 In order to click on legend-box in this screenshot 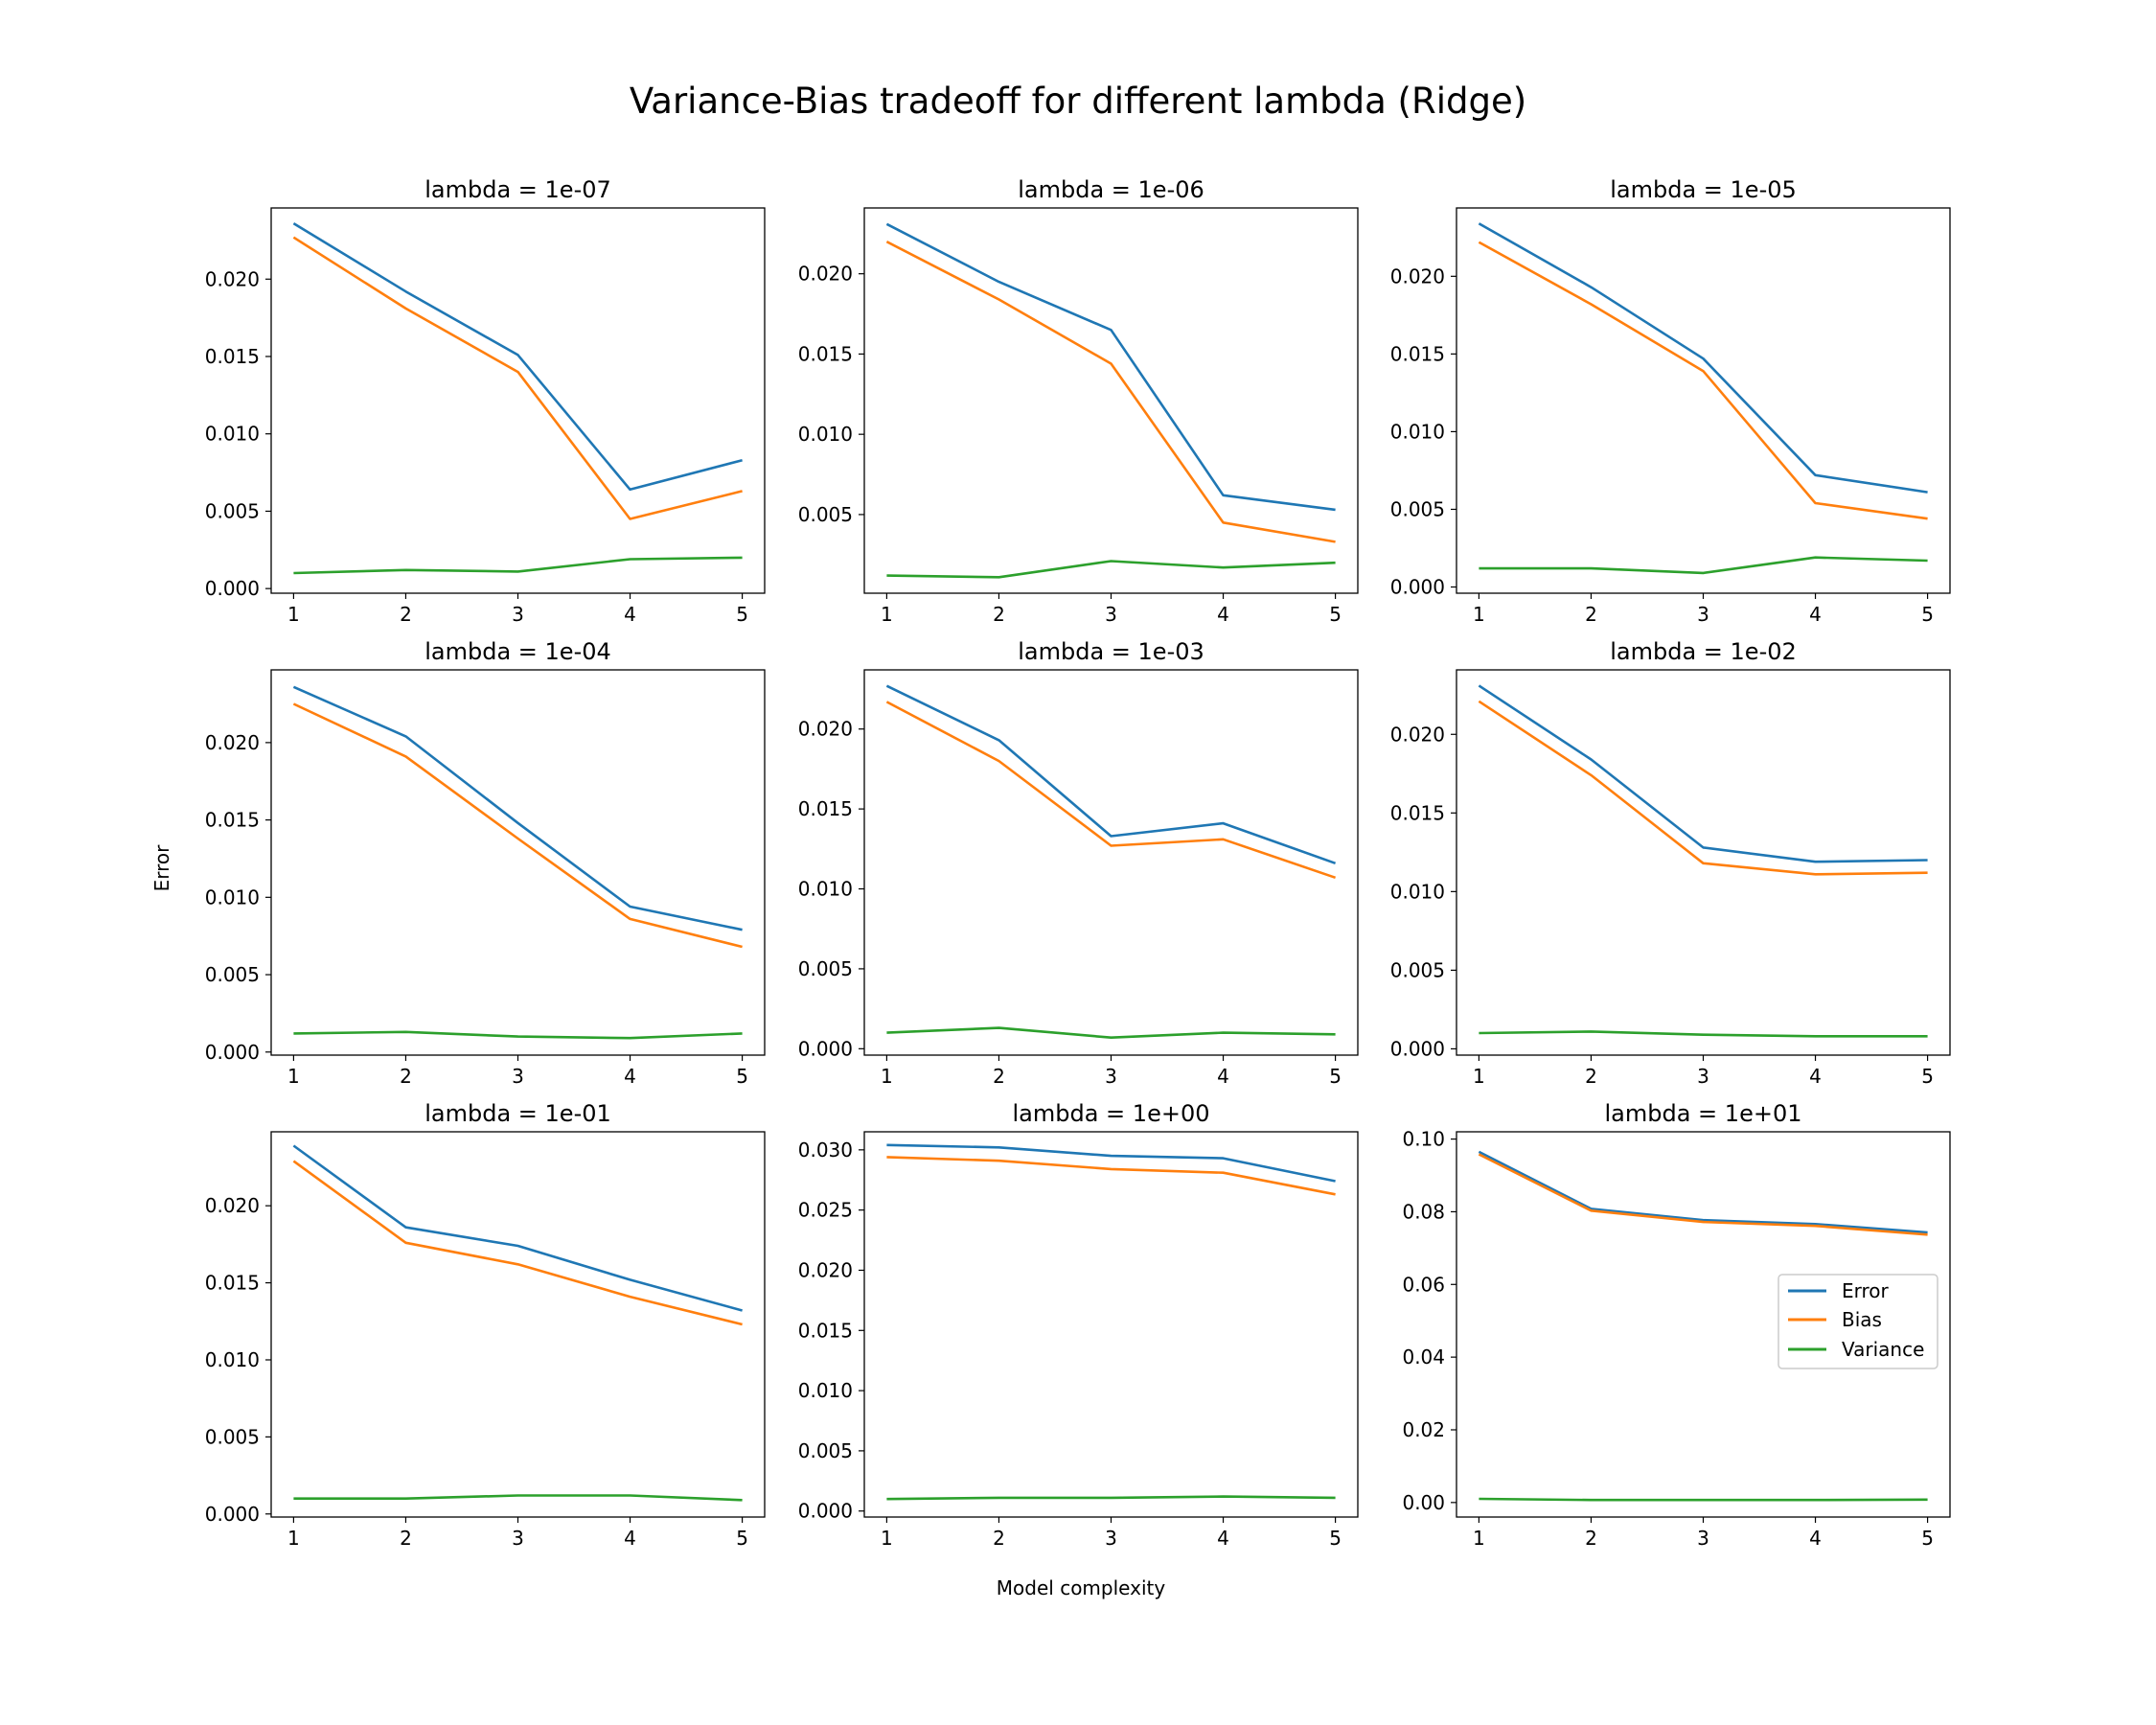, I will do `click(1858, 1321)`.